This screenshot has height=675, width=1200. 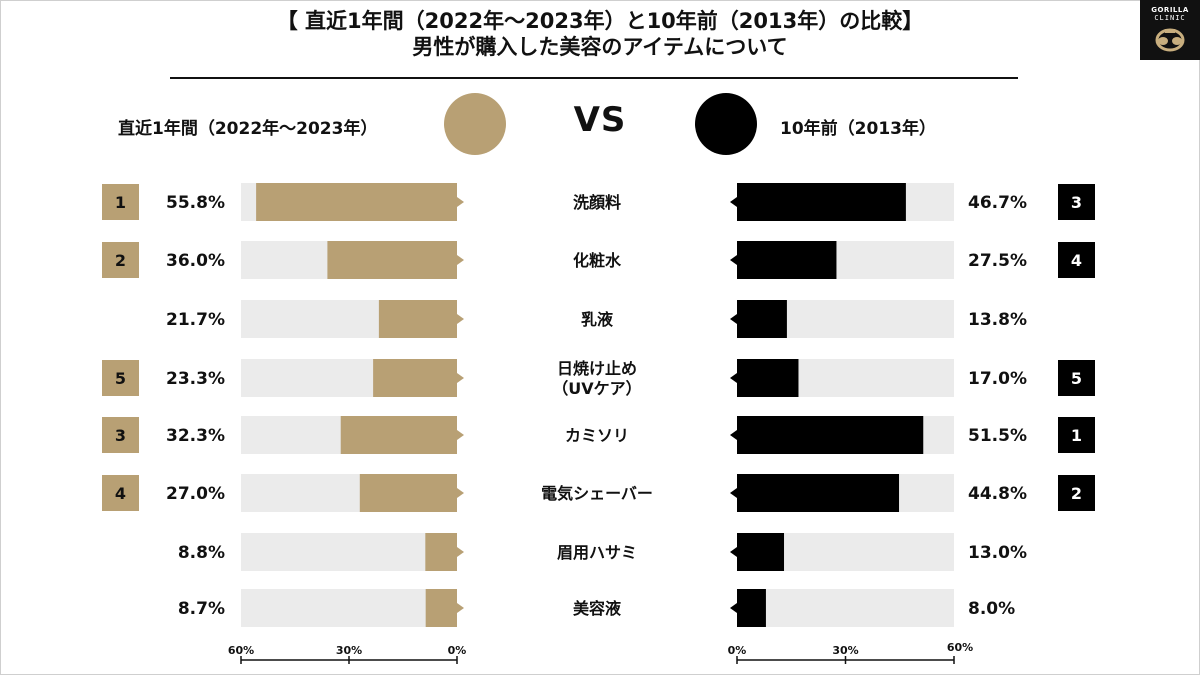 I want to click on rank-label-recent: 1, so click(x=120, y=202).